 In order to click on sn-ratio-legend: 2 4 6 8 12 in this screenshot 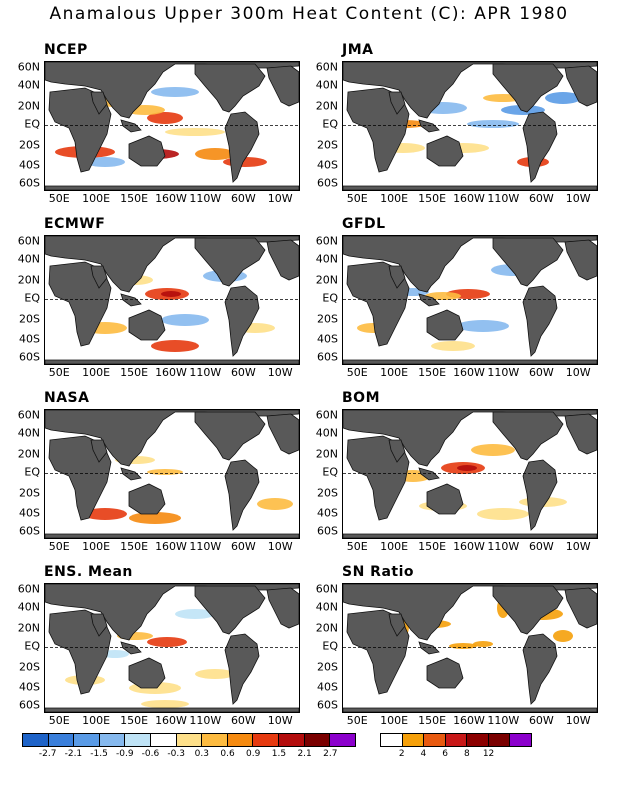, I will do `click(456, 748)`.